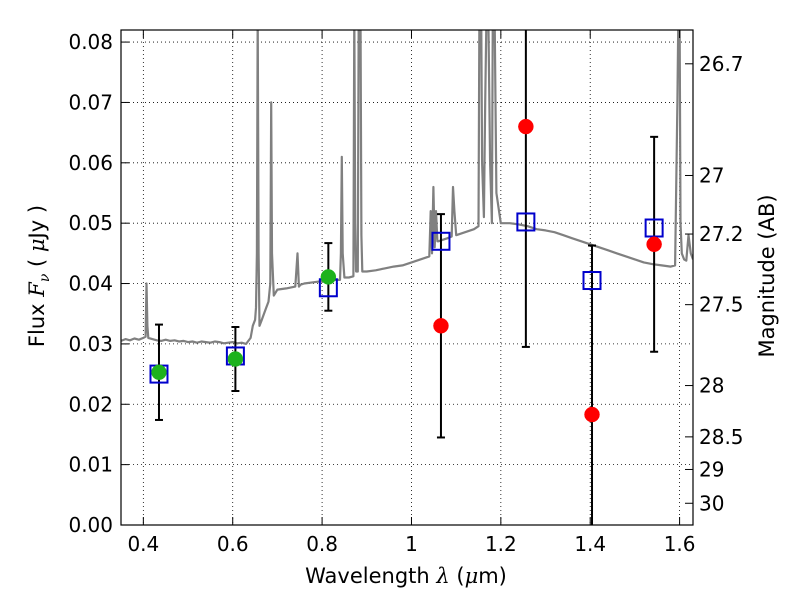 Image resolution: width=800 pixels, height=604 pixels. Describe the element at coordinates (322, 544) in the screenshot. I see `x-tick-label: 0.8` at that location.